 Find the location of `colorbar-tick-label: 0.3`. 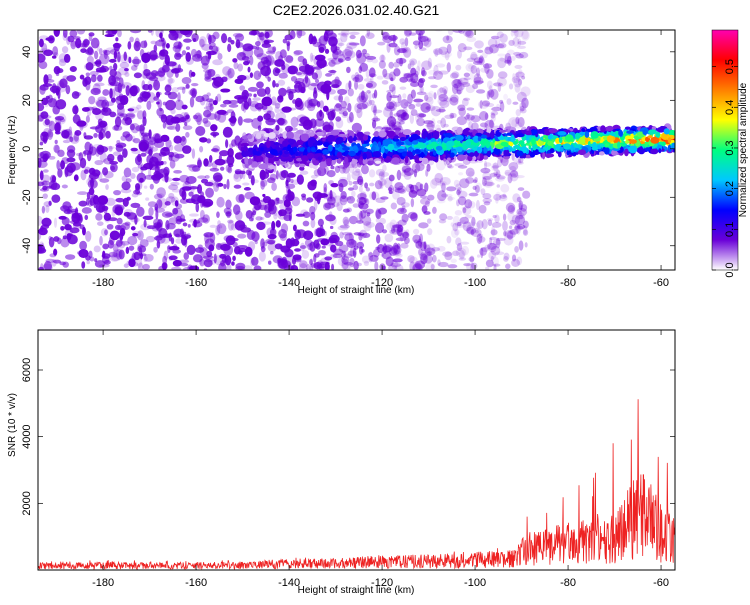

colorbar-tick-label: 0.3 is located at coordinates (730, 147).